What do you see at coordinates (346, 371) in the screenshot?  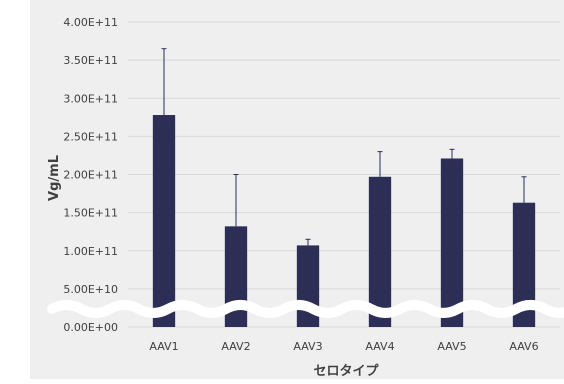 I see `x-axis-label: セロタイプ` at bounding box center [346, 371].